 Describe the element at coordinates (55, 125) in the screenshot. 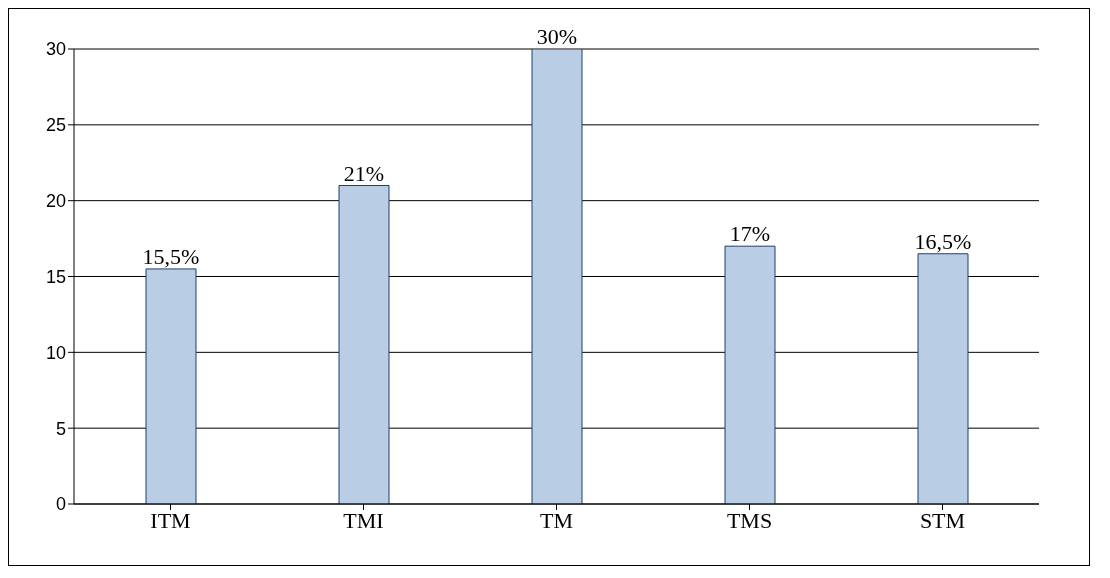

I see `y-tick-label: 25` at that location.